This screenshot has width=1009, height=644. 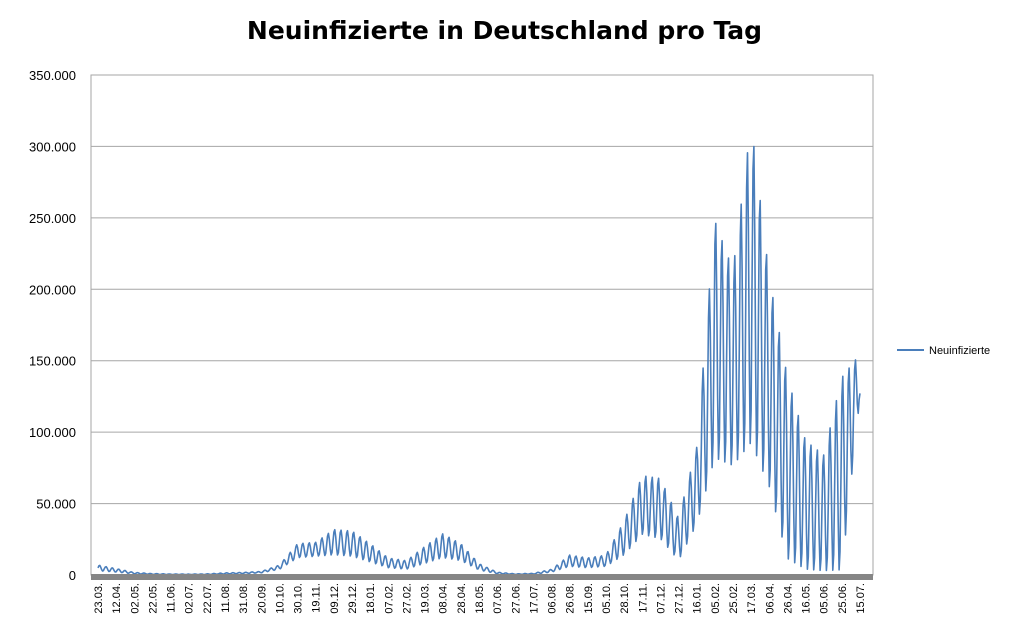 I want to click on x-tick-label: 07.12., so click(x=661, y=598).